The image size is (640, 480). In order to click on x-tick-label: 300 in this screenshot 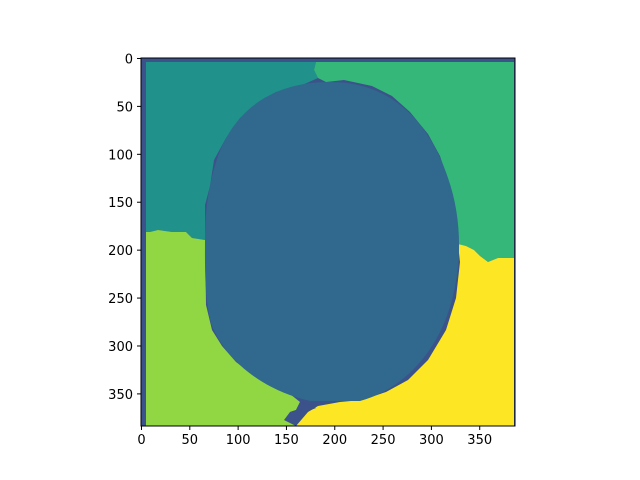, I will do `click(431, 440)`.